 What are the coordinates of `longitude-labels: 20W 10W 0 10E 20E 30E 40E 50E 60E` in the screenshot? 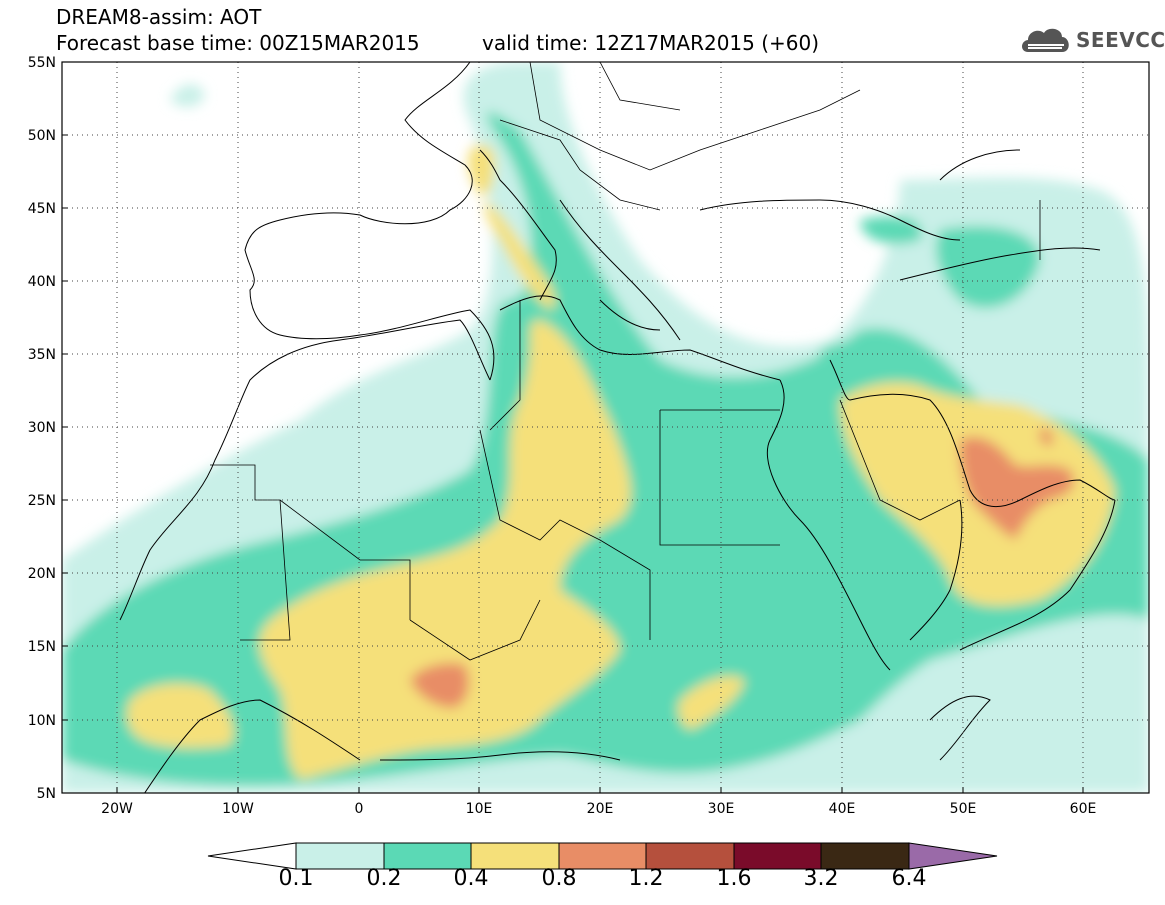 It's located at (598, 809).